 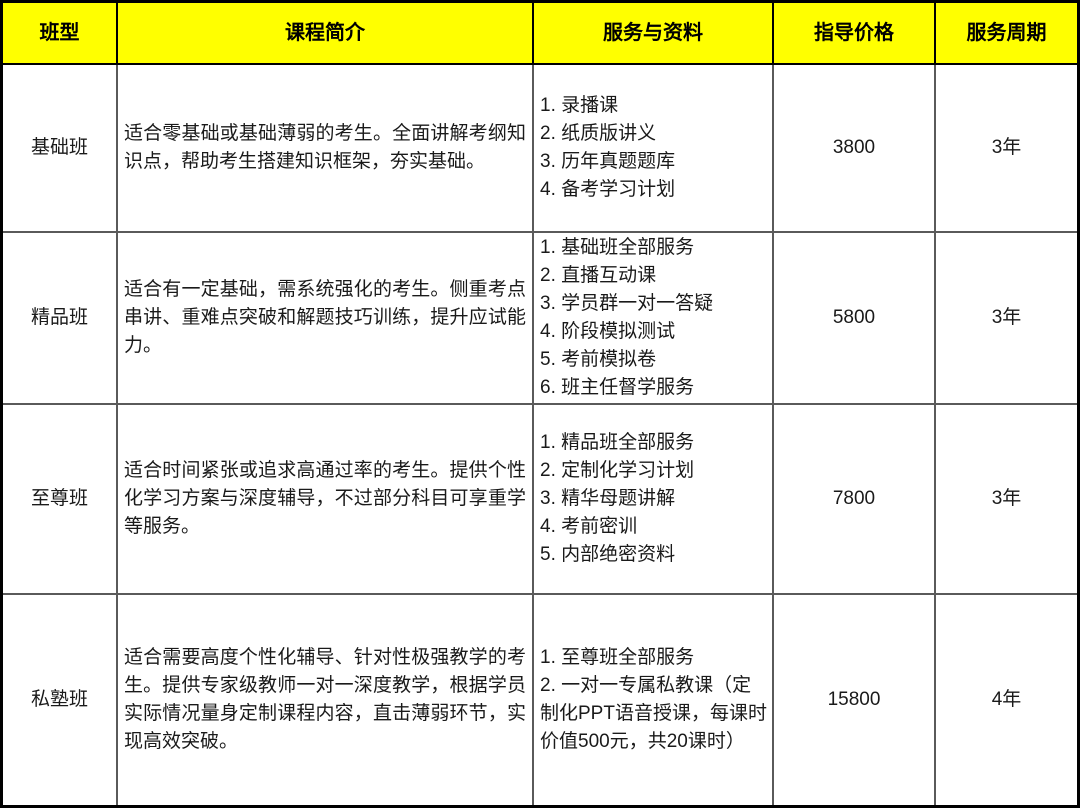 What do you see at coordinates (60, 500) in the screenshot?
I see `cell-class-type: 至尊班` at bounding box center [60, 500].